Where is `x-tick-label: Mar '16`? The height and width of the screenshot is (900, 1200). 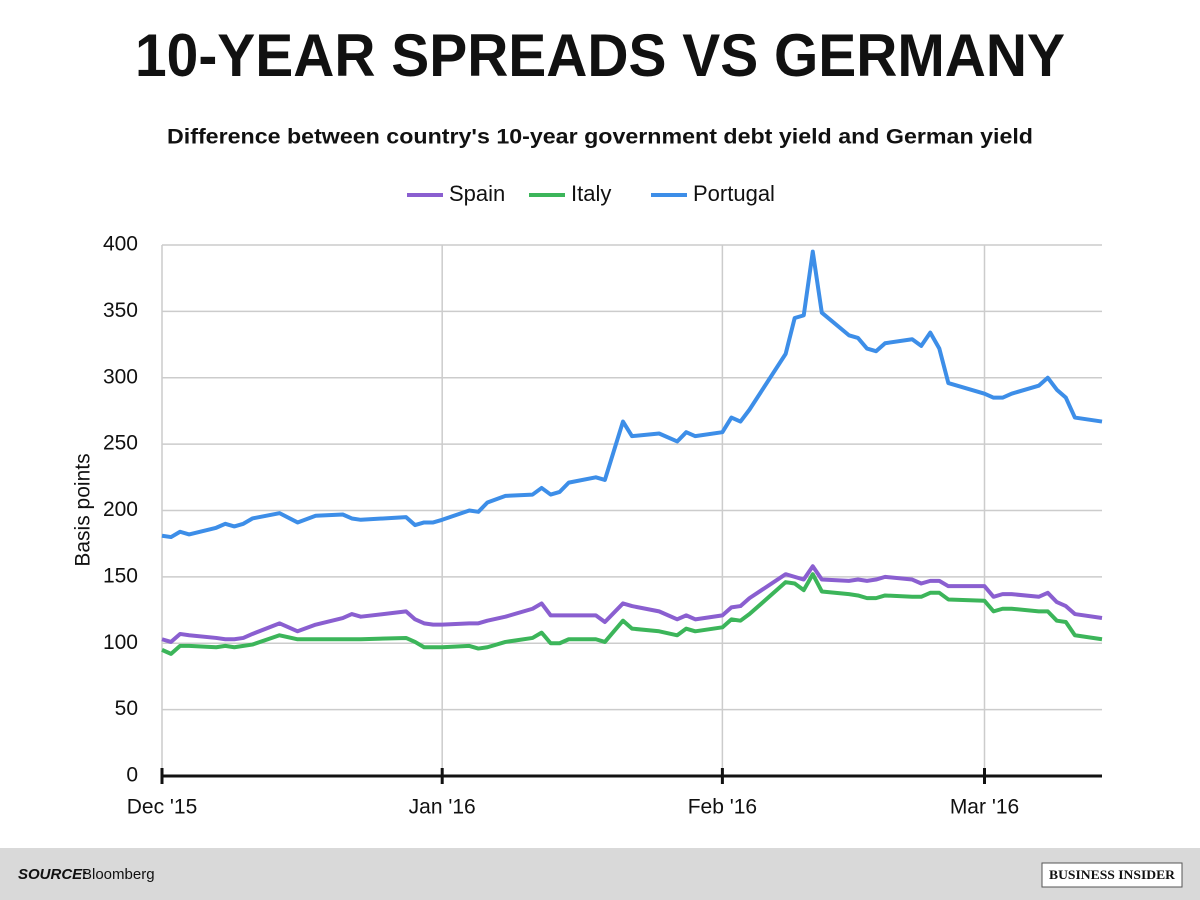
x-tick-label: Mar '16 is located at coordinates (984, 807).